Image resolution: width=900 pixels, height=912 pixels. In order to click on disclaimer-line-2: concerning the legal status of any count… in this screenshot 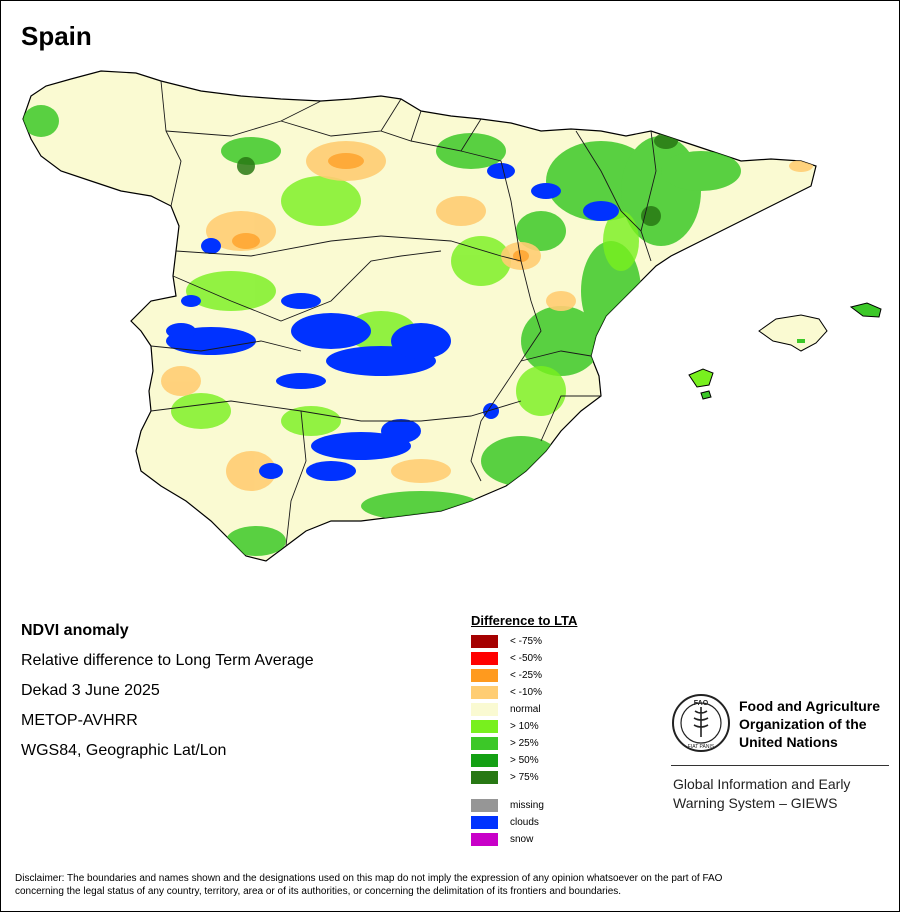, I will do `click(318, 891)`.